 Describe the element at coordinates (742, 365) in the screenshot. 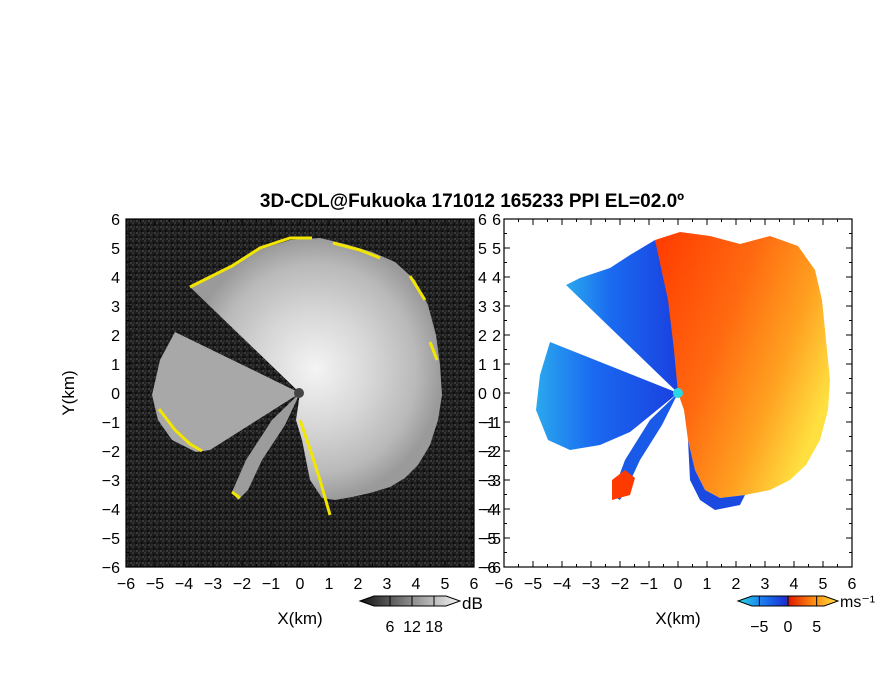

I see `velocity-east-region` at that location.